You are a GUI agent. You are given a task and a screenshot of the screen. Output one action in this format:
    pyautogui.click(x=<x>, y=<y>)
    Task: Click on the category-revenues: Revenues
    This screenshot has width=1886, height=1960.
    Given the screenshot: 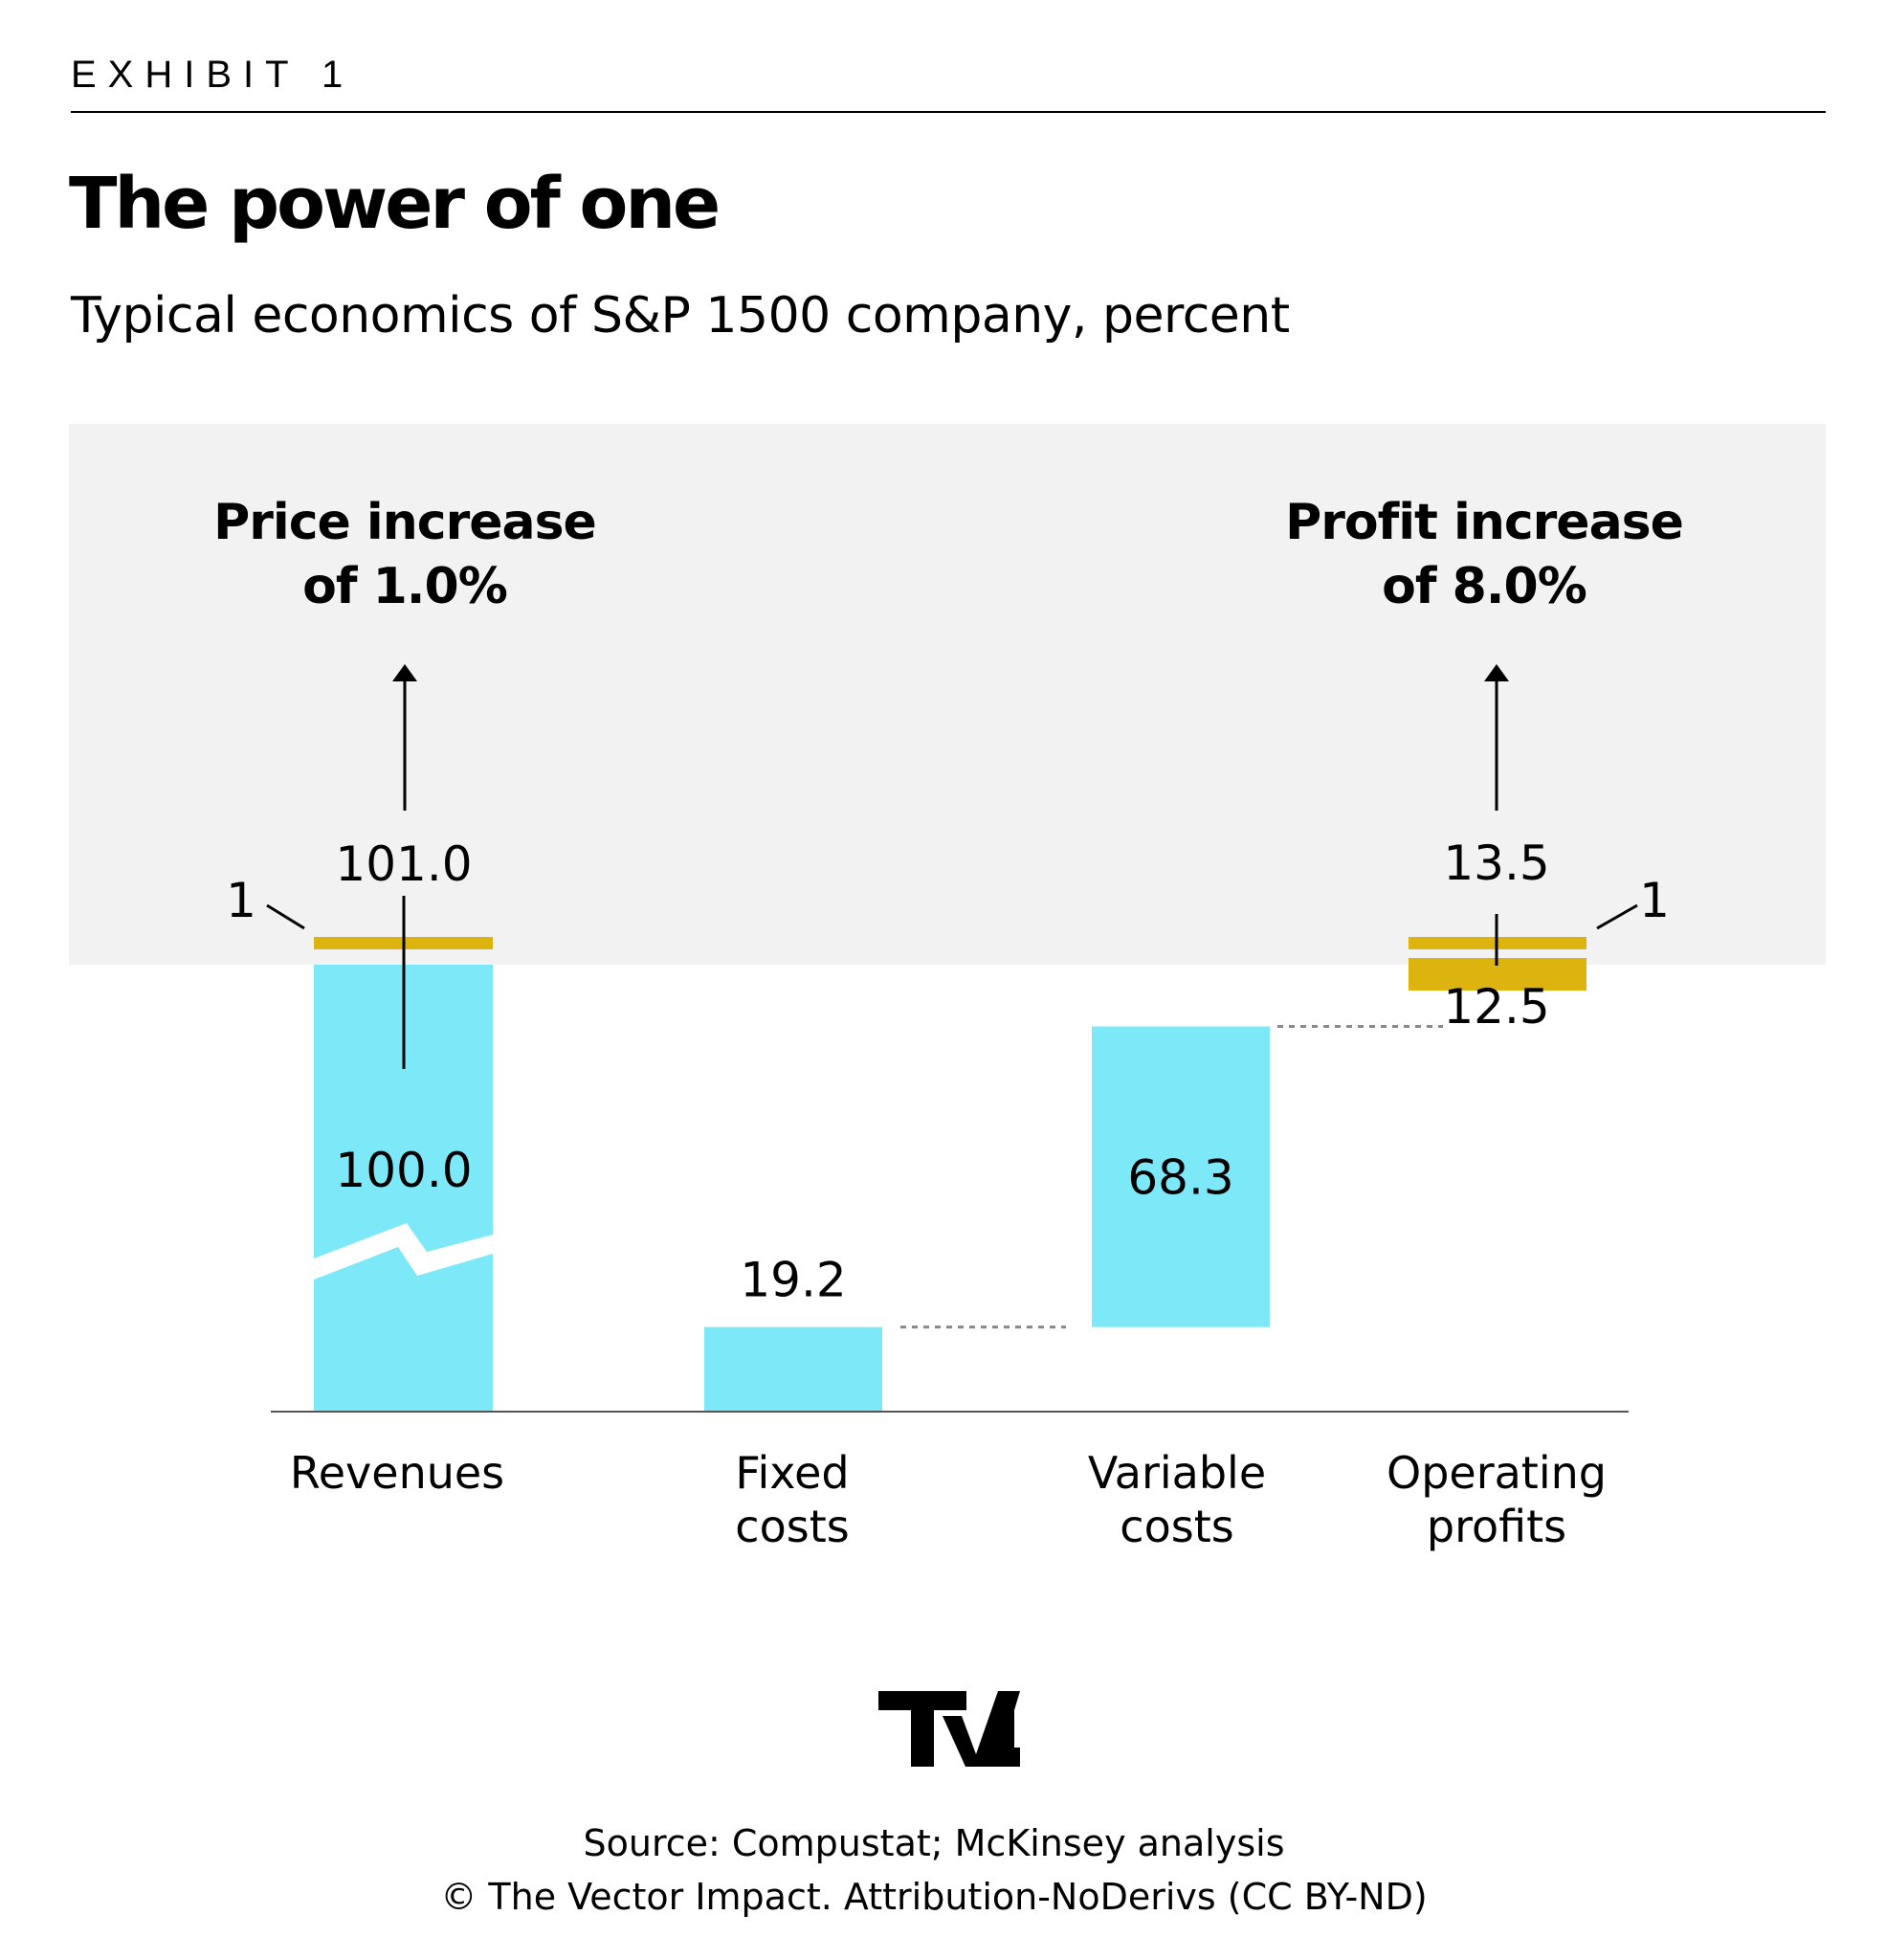 What is the action you would take?
    pyautogui.click(x=397, y=1473)
    